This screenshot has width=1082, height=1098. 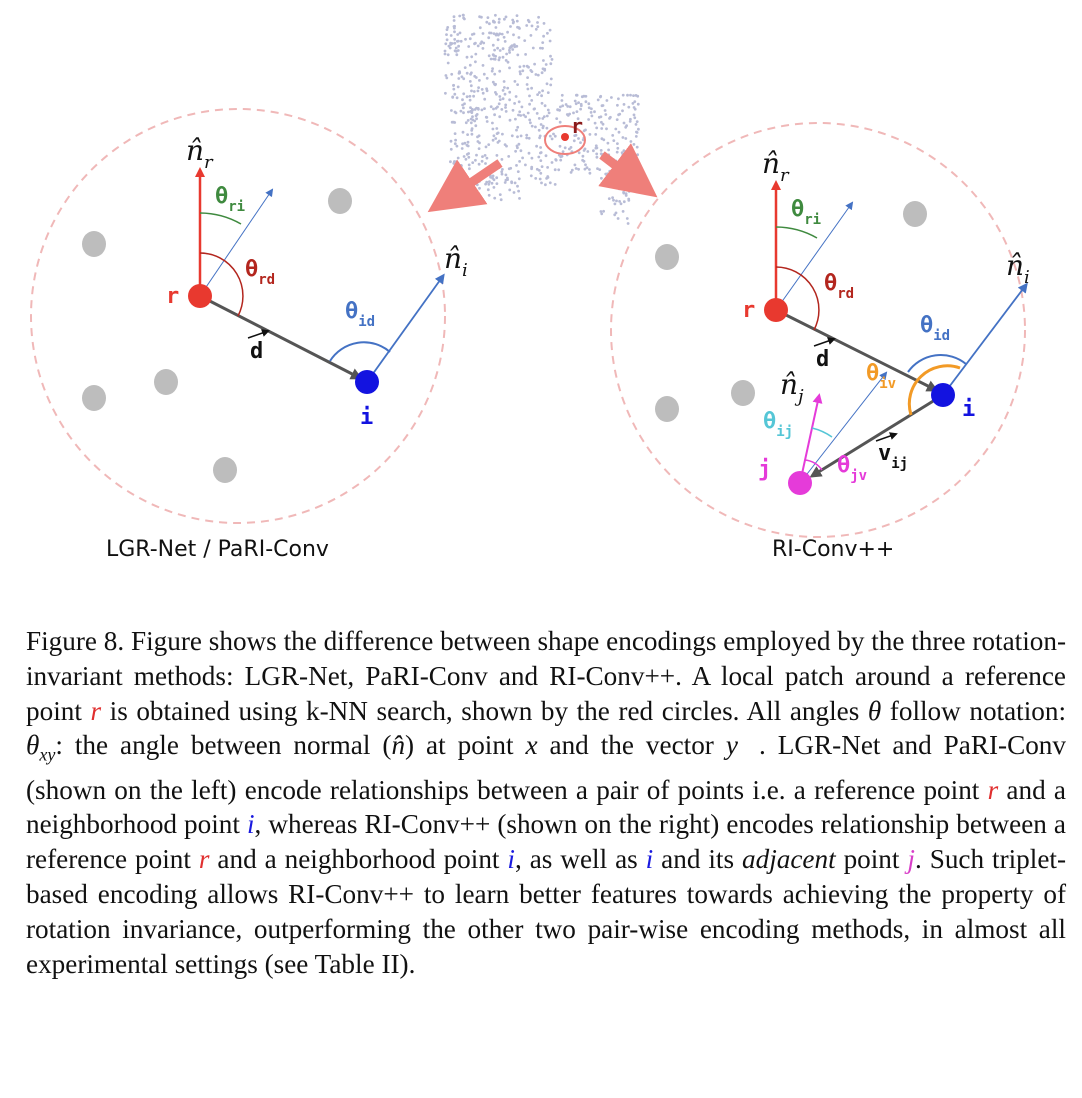 I want to click on left-theta-rd-label: θrd, so click(x=260, y=272).